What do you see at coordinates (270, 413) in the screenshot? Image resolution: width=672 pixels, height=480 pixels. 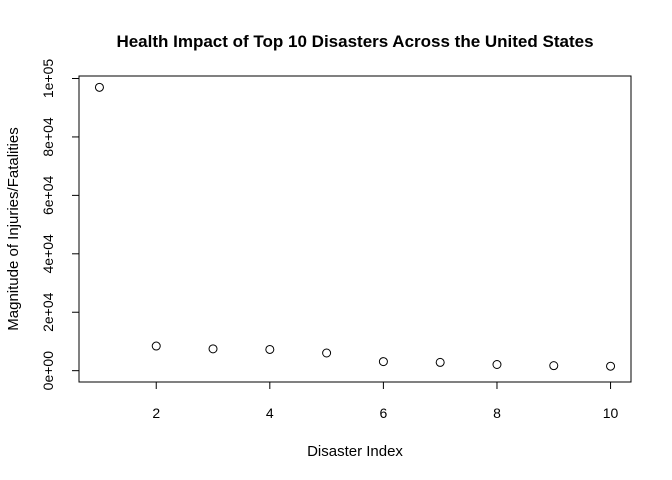 I see `x-tick-label: 4` at bounding box center [270, 413].